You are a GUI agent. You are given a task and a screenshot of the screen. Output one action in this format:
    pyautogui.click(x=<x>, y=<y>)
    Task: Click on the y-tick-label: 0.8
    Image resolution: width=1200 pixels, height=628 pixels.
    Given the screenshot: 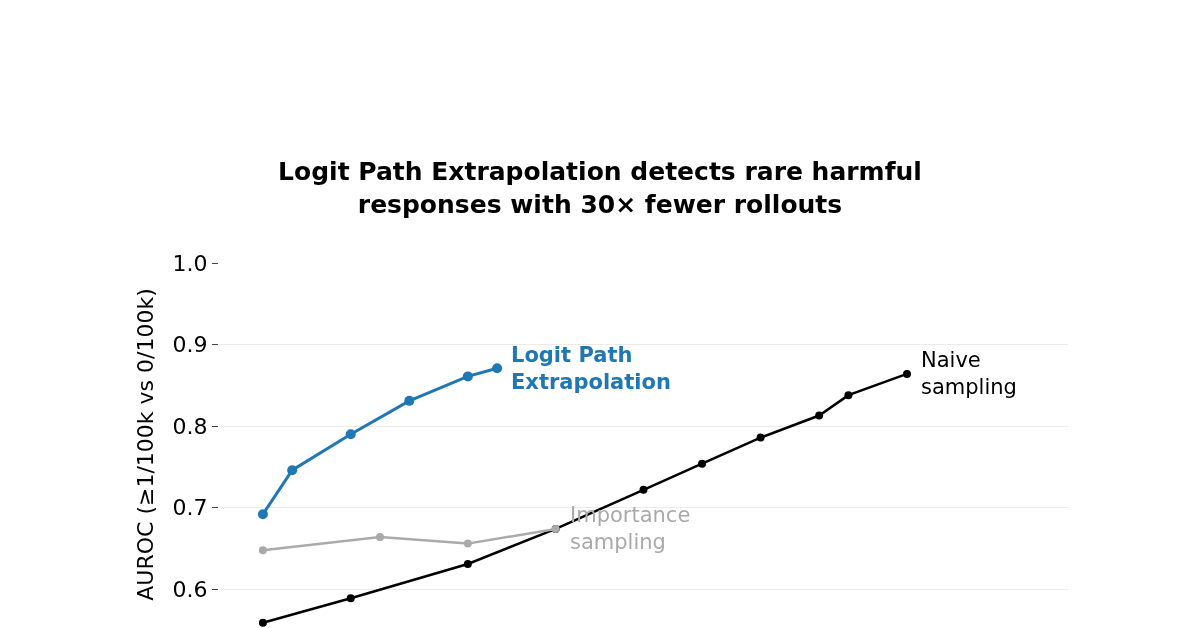 What is the action you would take?
    pyautogui.click(x=190, y=426)
    